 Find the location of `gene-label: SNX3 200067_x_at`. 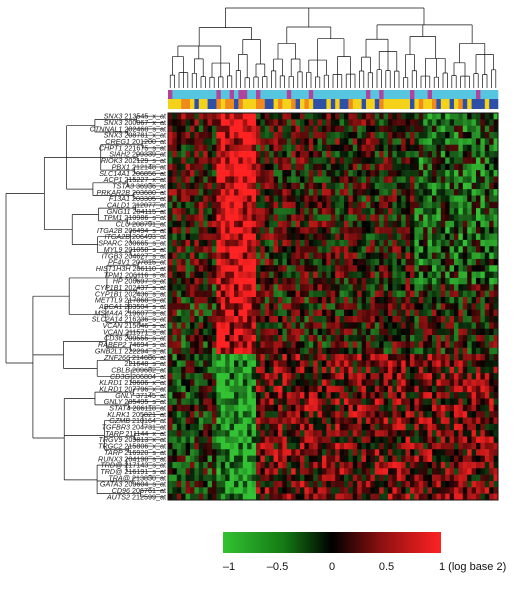

gene-label: SNX3 200067_x_at is located at coordinates (135, 122).